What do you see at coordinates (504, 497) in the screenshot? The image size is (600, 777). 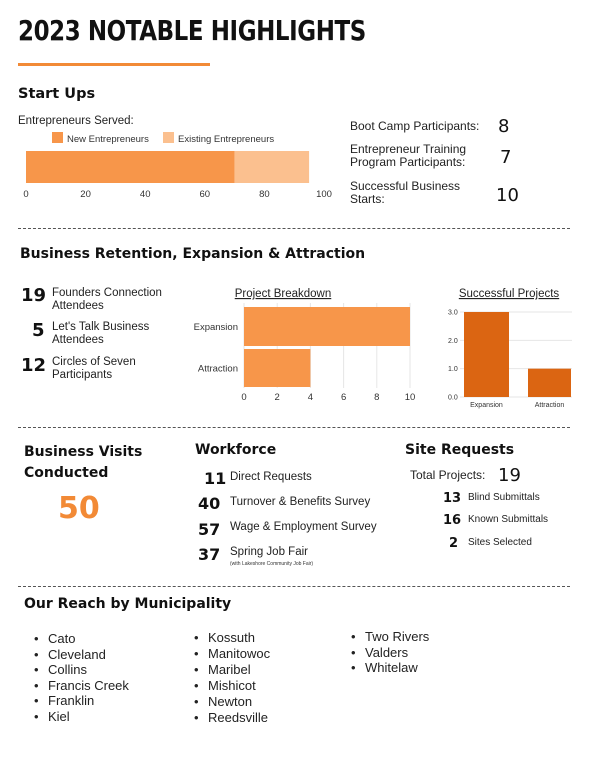 I see `site-blind-label: Blind Submittals` at bounding box center [504, 497].